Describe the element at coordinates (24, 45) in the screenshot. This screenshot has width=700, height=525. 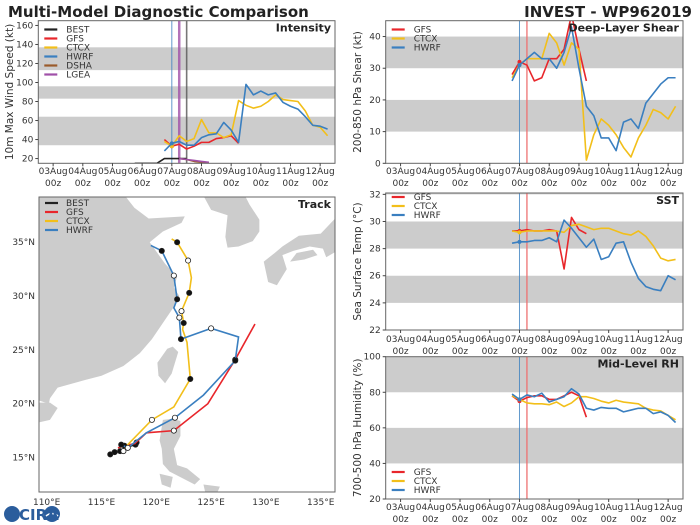
I see `y-tick-label: 140` at that location.